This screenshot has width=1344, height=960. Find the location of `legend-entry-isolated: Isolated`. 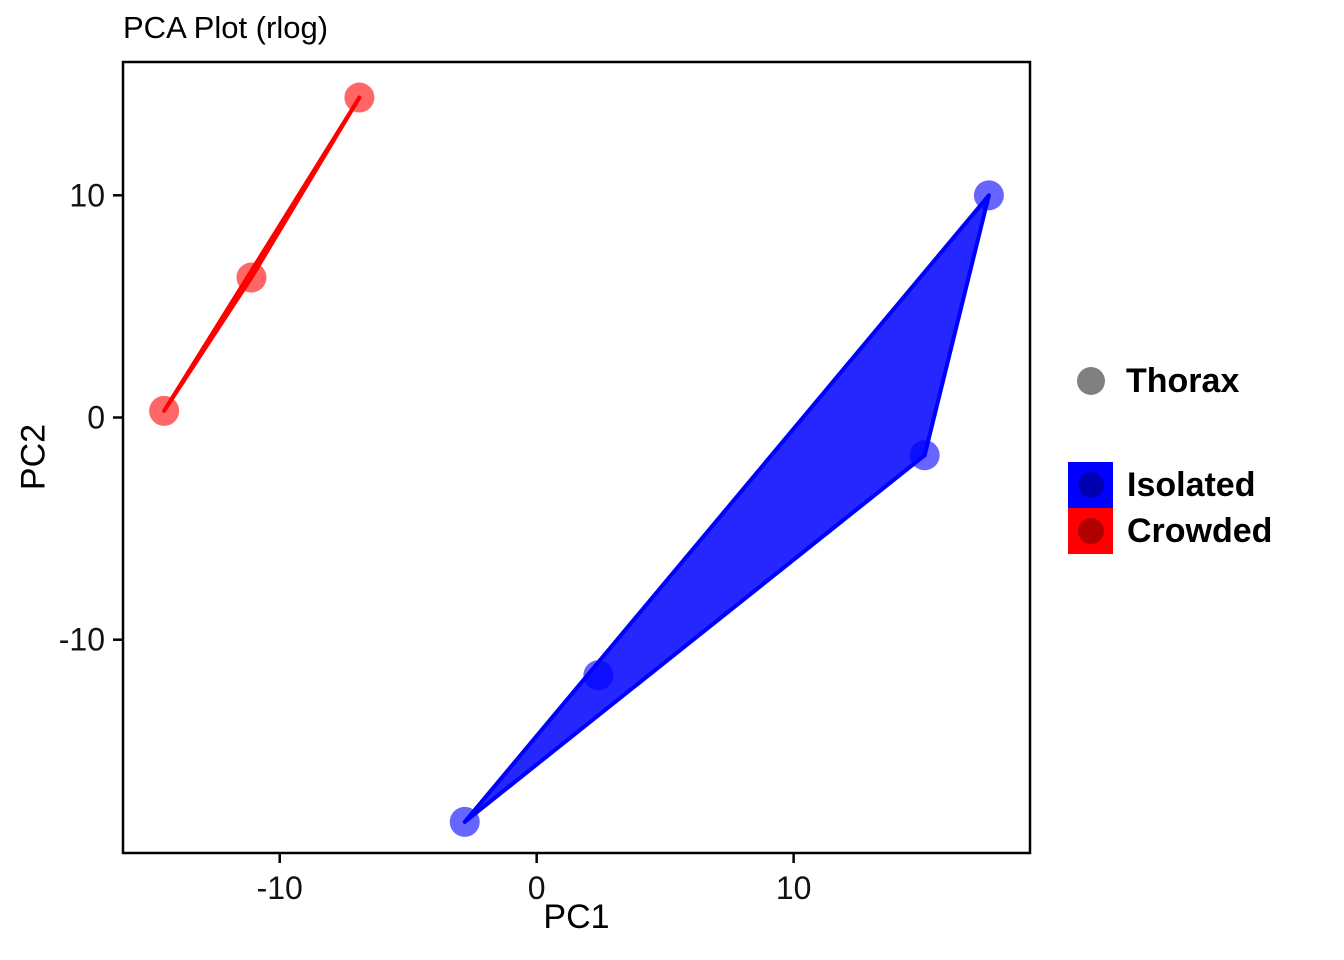

legend-entry-isolated: Isolated is located at coordinates (1170, 485).